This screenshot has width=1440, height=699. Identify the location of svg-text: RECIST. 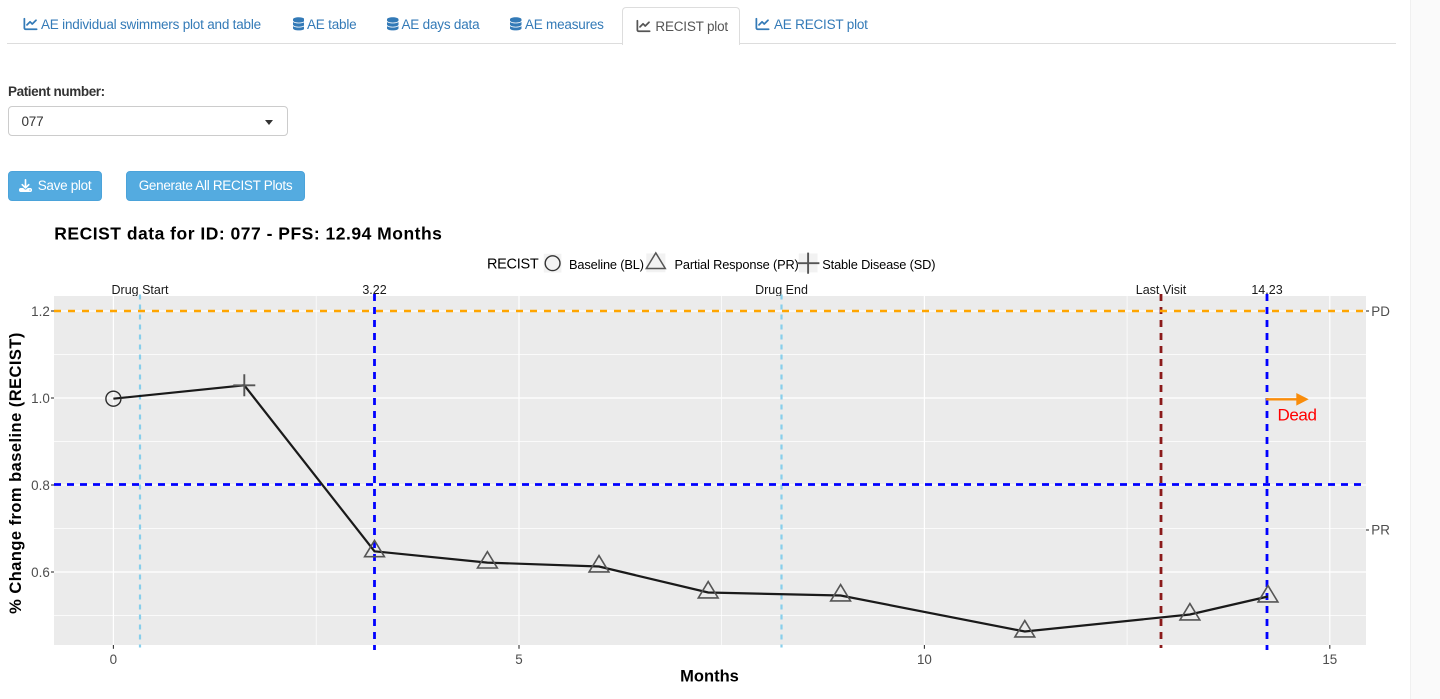
(513, 265).